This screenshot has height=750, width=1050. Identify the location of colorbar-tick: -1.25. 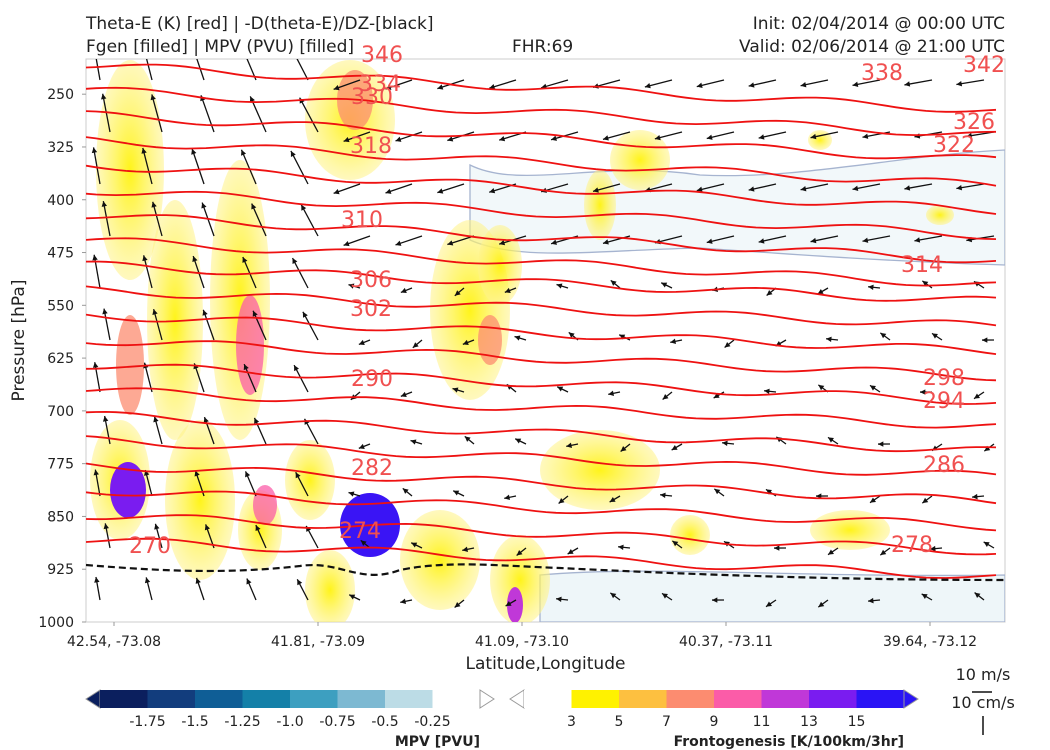
(242, 722).